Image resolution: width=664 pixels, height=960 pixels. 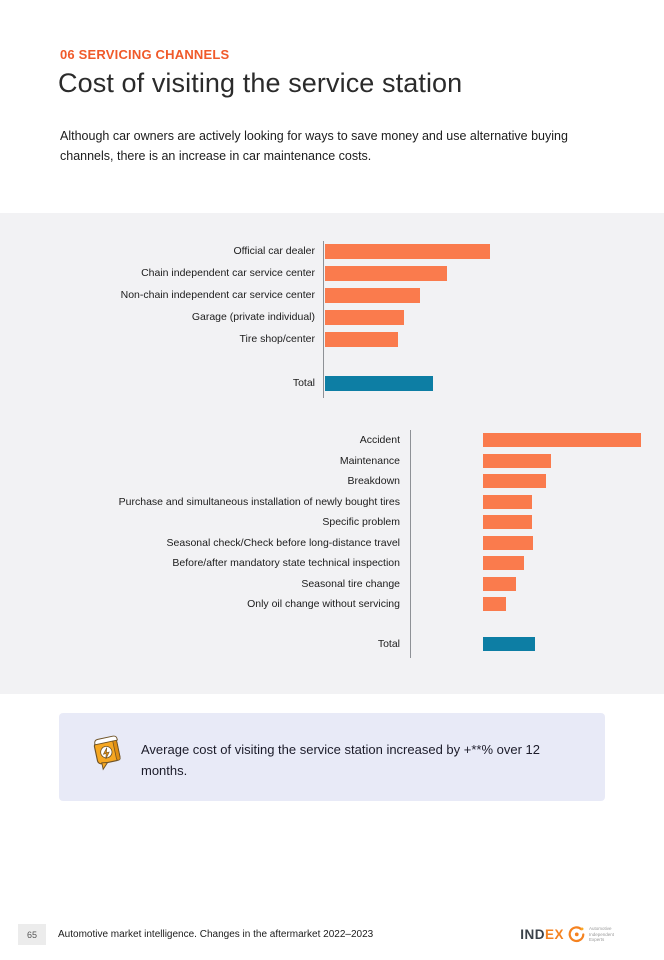 I want to click on page-title: Cost of visiting the service station, so click(x=260, y=83).